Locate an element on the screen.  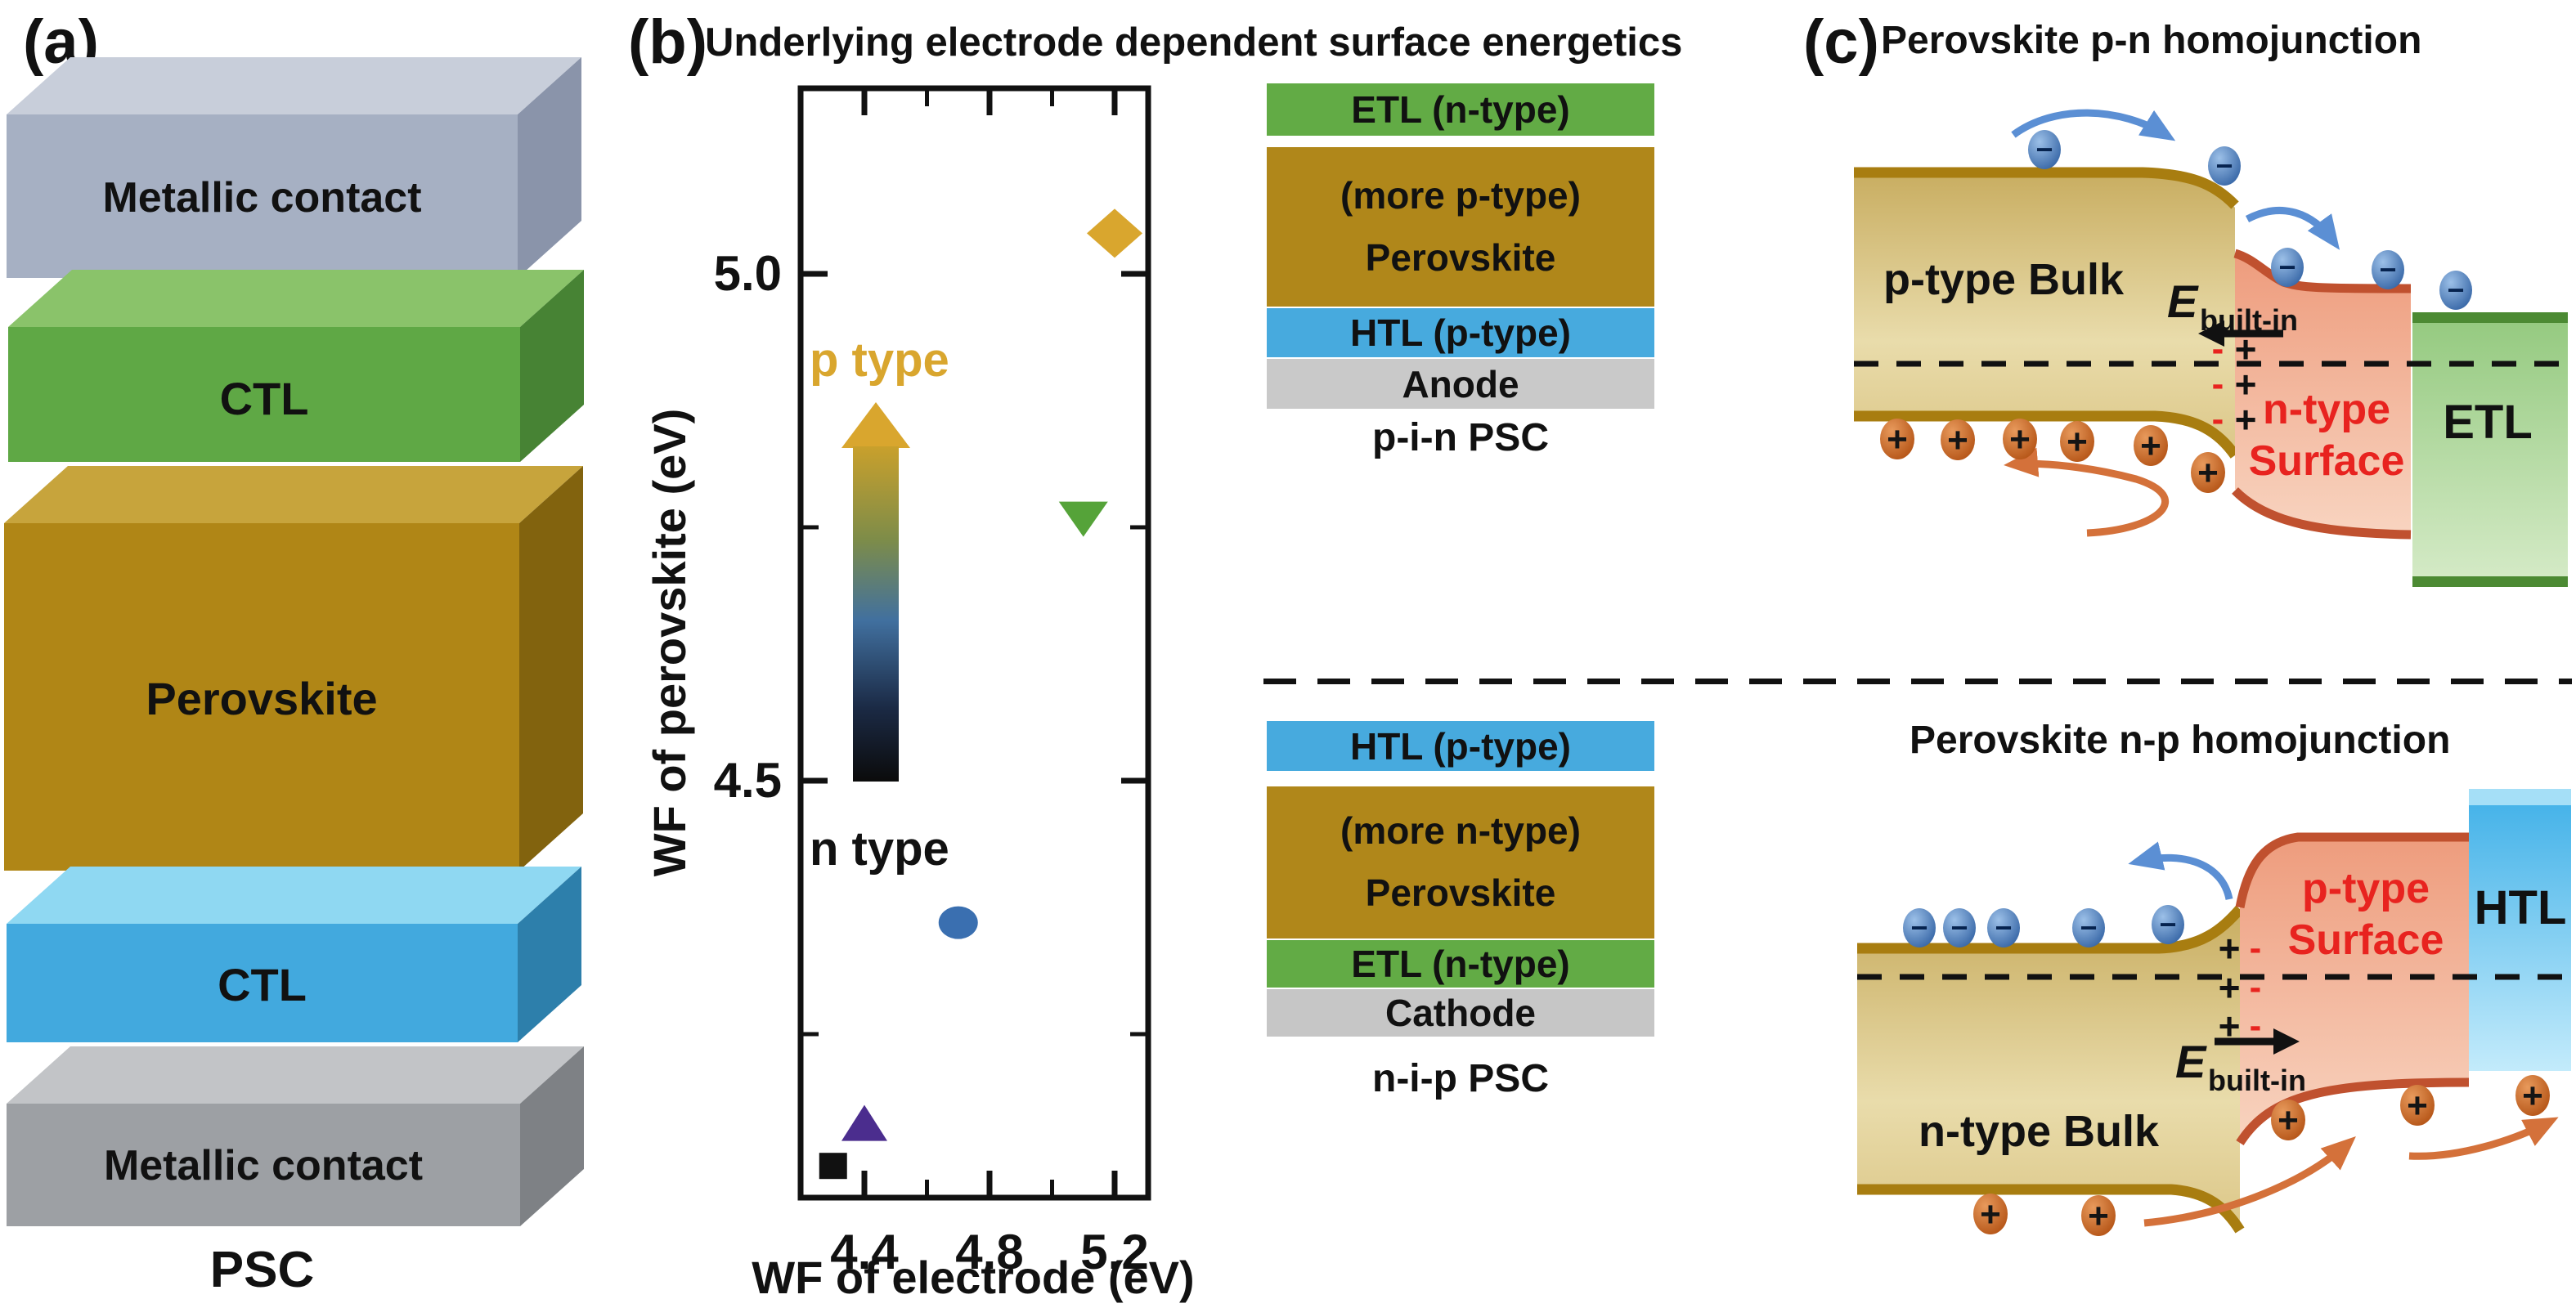
pin-layer-perovskite: (more p-type) Perovskite is located at coordinates (1460, 227).